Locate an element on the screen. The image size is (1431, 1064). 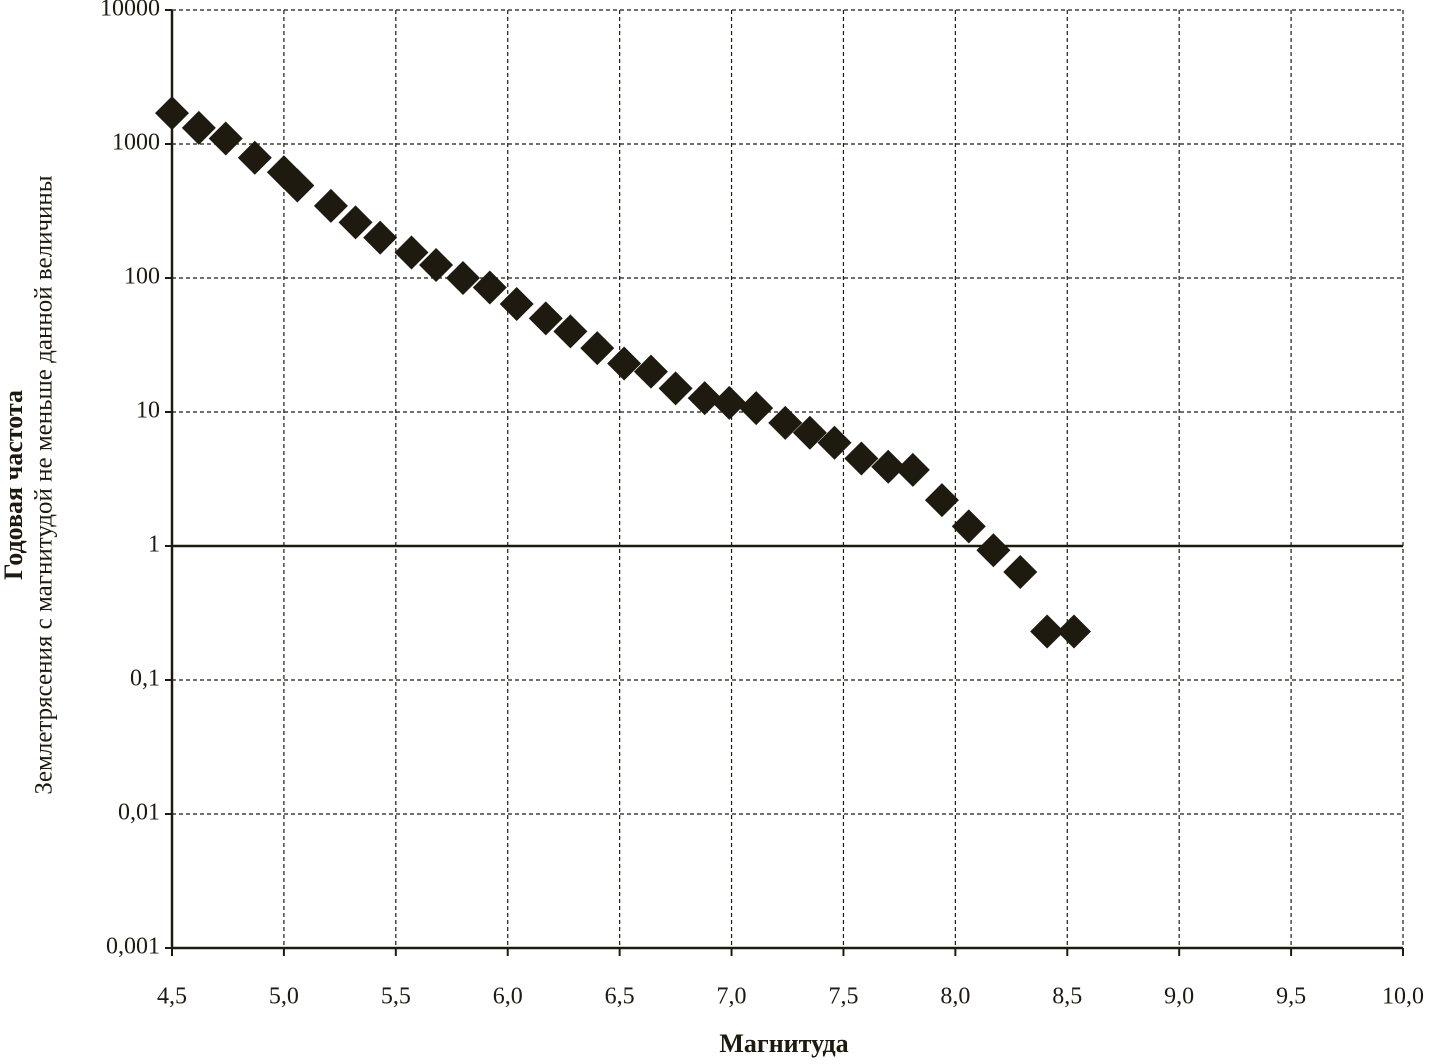
x-tick-label: 5,0 is located at coordinates (284, 997).